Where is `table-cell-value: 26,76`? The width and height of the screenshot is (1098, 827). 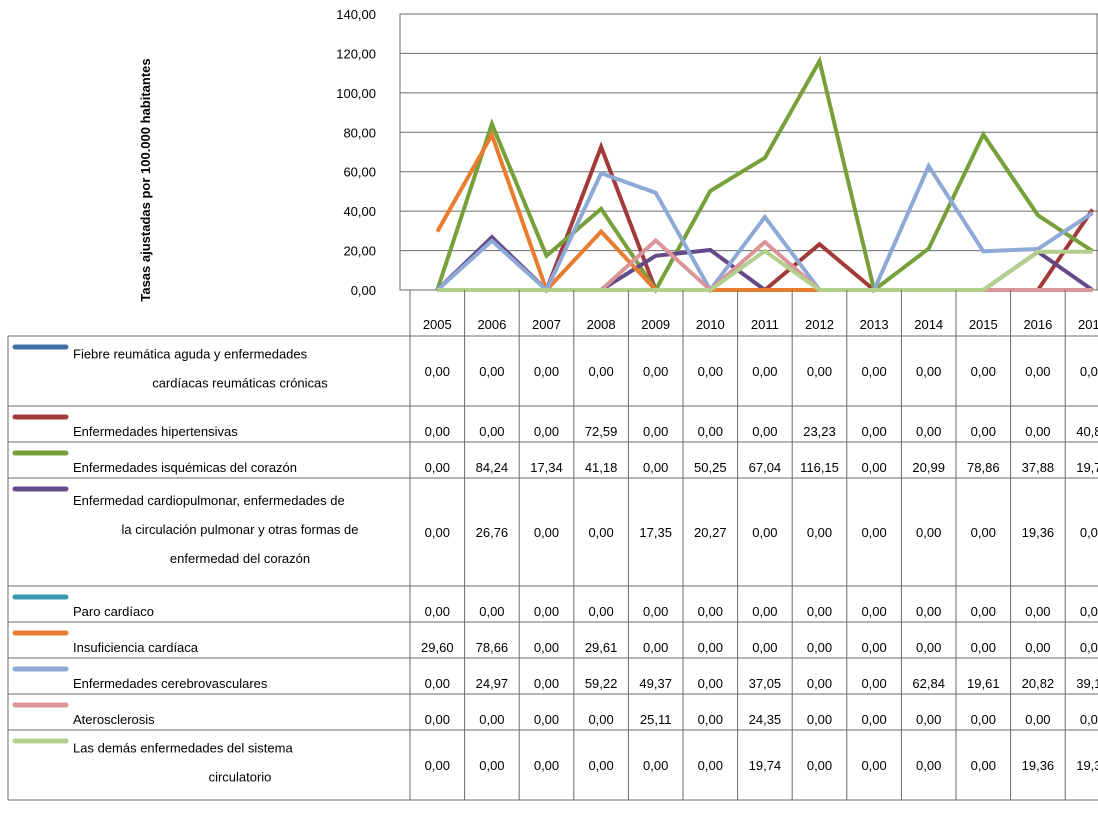
table-cell-value: 26,76 is located at coordinates (492, 532).